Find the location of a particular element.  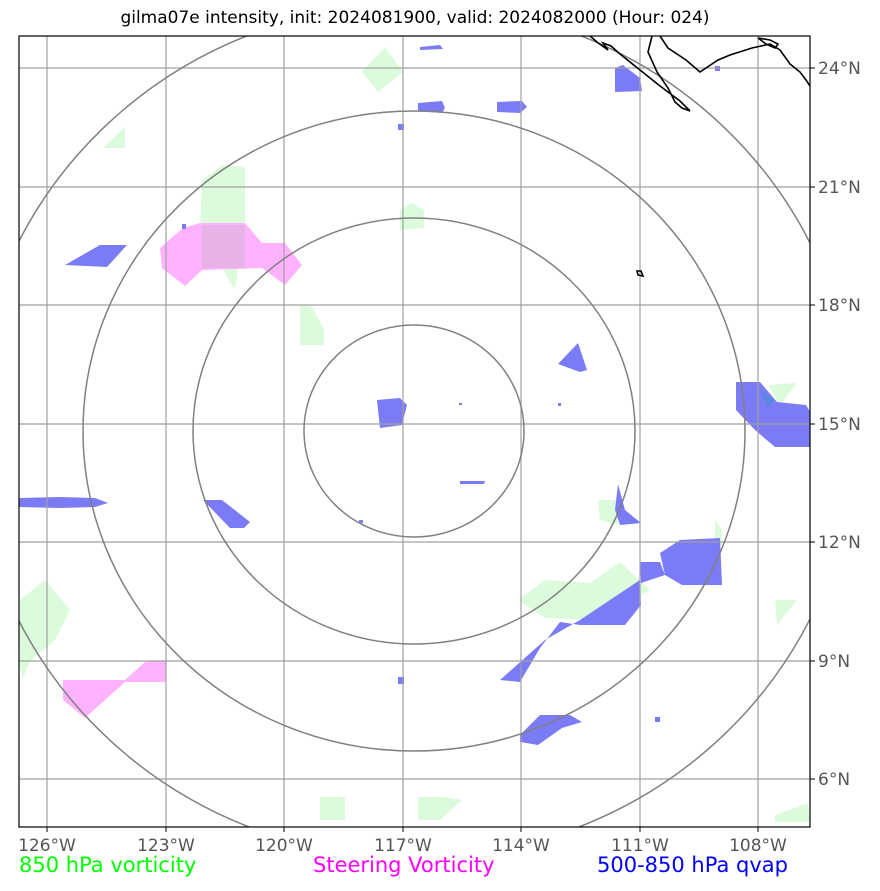

x-tick-label: 108°W is located at coordinates (758, 846).